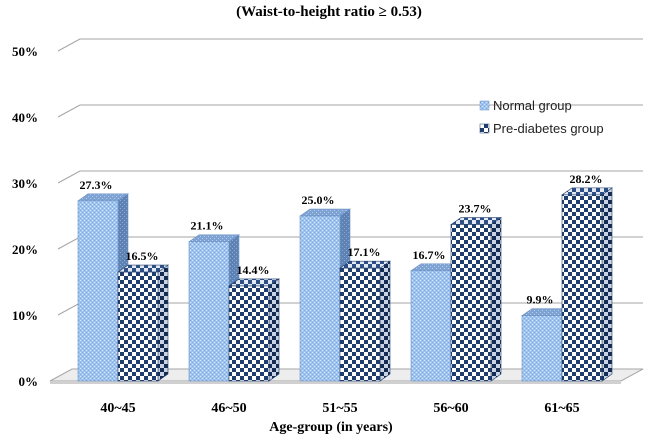  Describe the element at coordinates (532, 105) in the screenshot. I see `legend-label-normal: Normal group` at that location.